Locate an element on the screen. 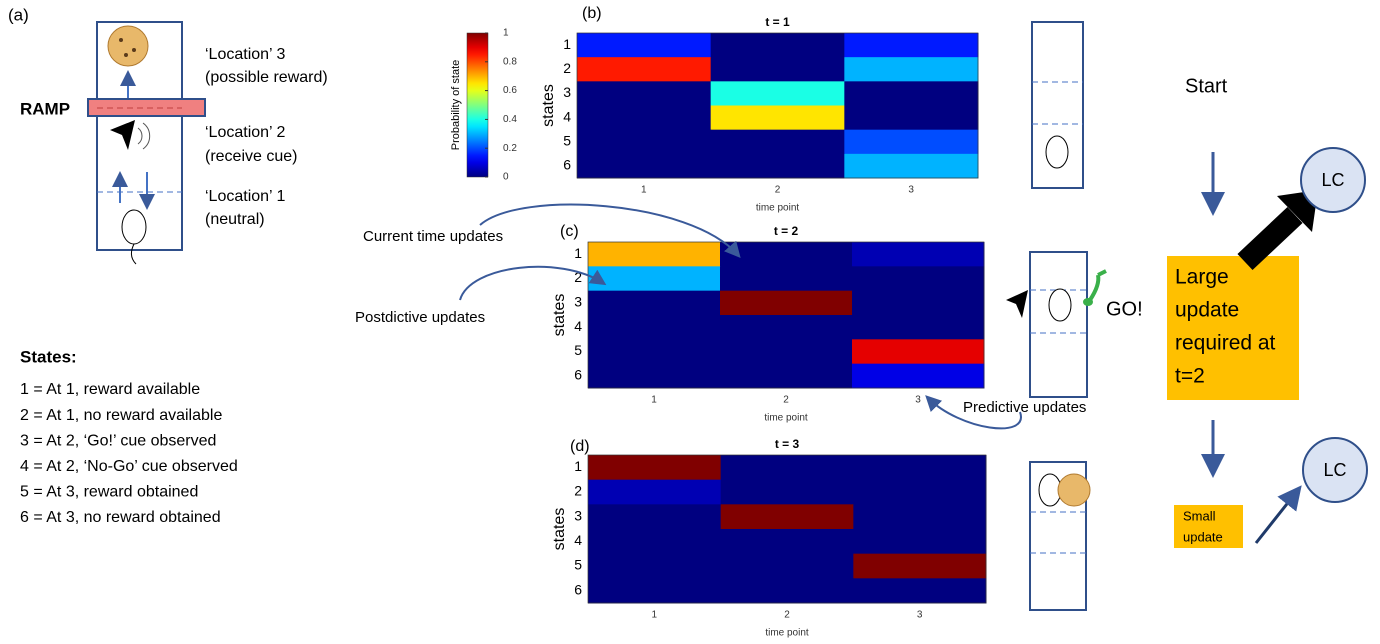  state-item: 2 = At 1, no reward available is located at coordinates (121, 415).